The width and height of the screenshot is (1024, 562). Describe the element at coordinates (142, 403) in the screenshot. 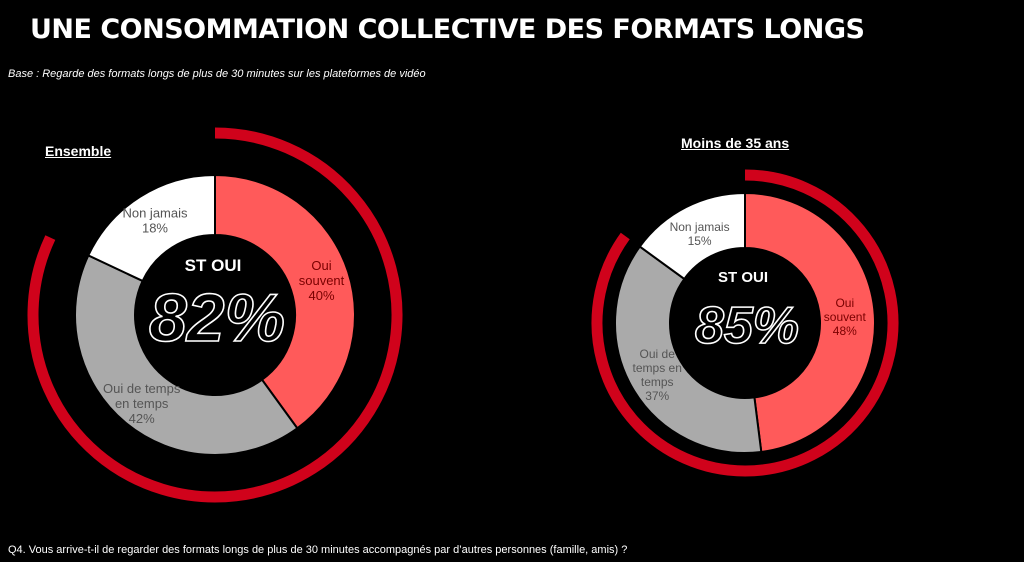

I see `slice-label-1: Oui de temps en temps 42%` at that location.